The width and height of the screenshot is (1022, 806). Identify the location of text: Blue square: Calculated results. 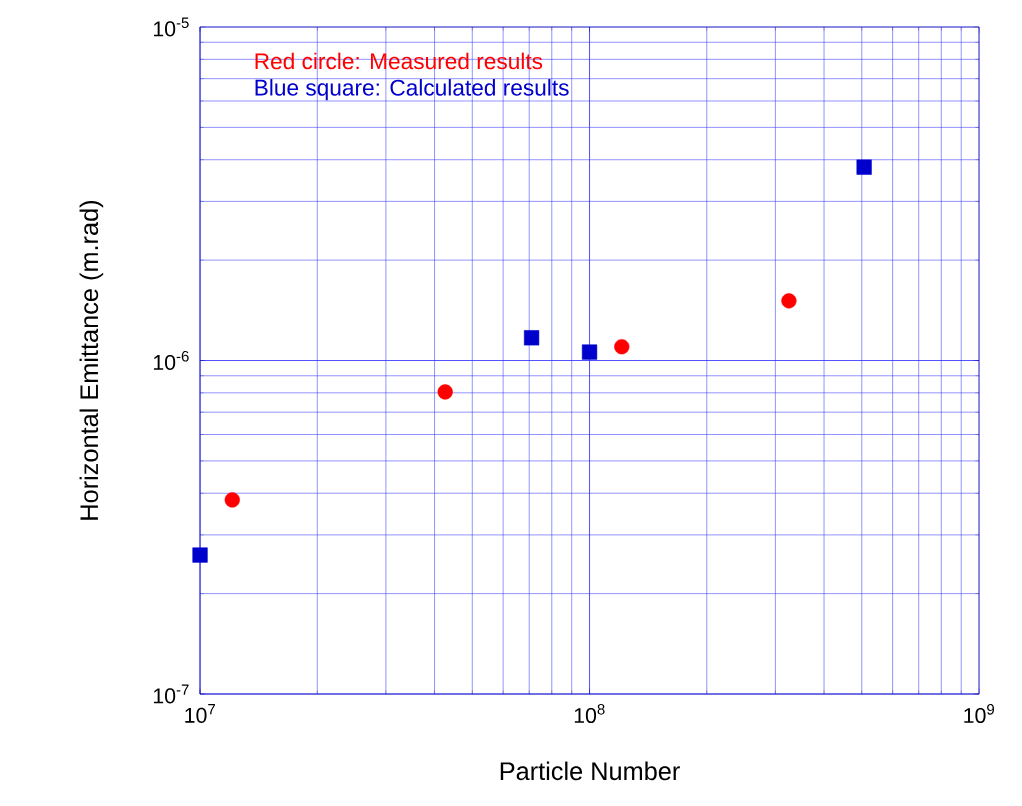
(412, 90).